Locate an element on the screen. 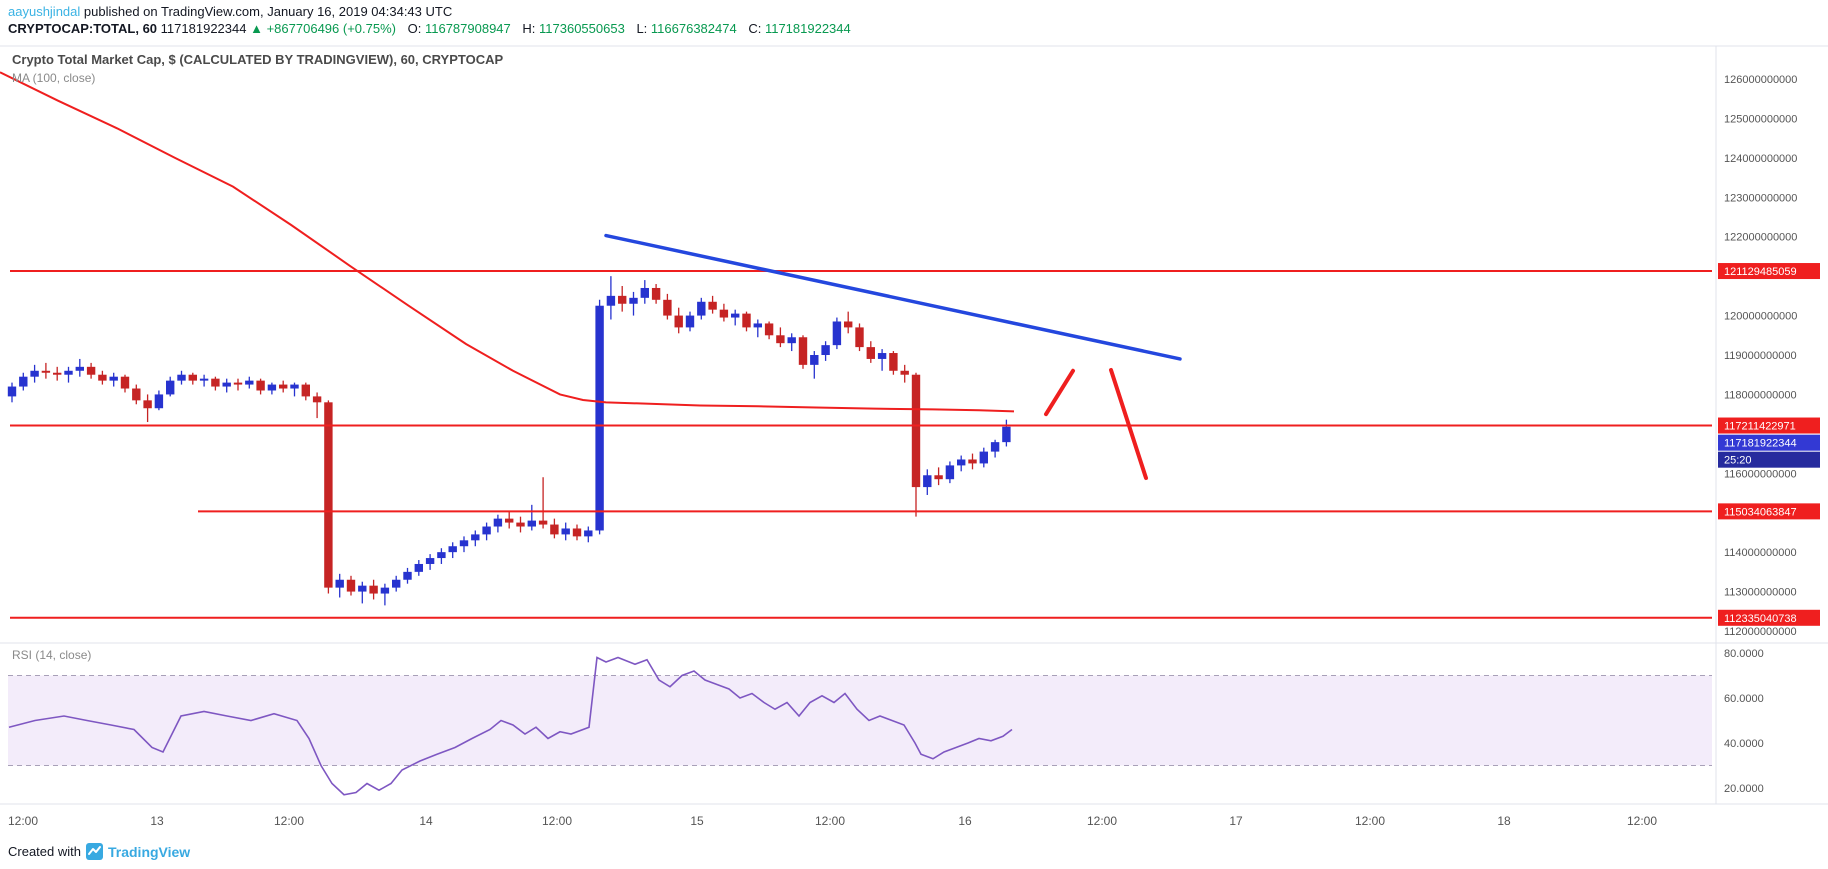 The width and height of the screenshot is (1828, 869). rsi-band is located at coordinates (860, 720).